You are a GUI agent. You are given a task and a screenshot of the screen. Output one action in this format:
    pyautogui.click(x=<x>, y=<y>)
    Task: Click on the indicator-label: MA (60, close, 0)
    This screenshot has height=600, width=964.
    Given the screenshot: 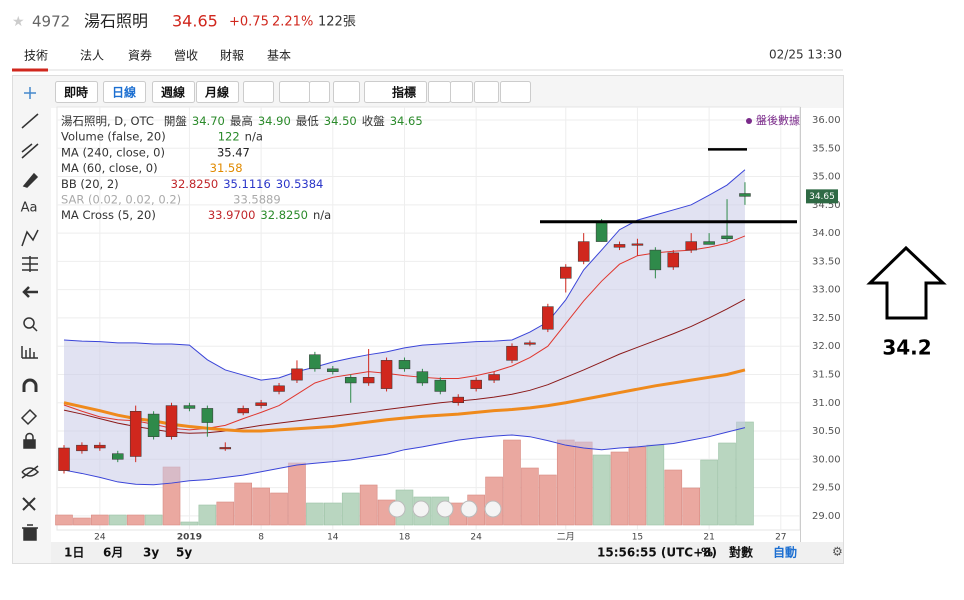 What is the action you would take?
    pyautogui.click(x=109, y=168)
    